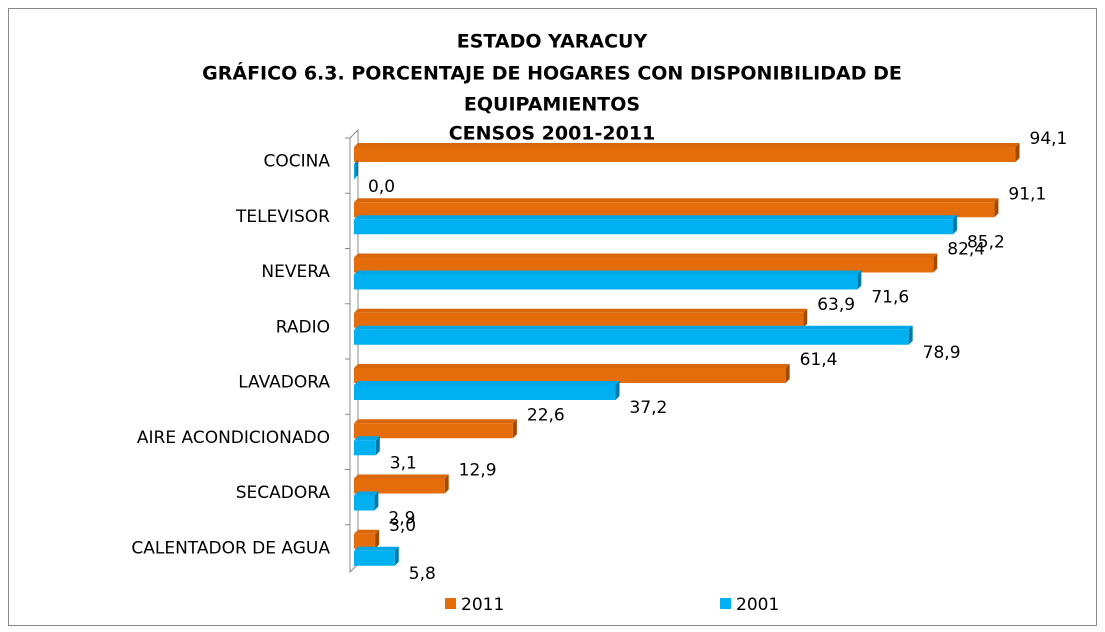 The image size is (1105, 632). What do you see at coordinates (422, 574) in the screenshot?
I see `data-label: 5,8` at bounding box center [422, 574].